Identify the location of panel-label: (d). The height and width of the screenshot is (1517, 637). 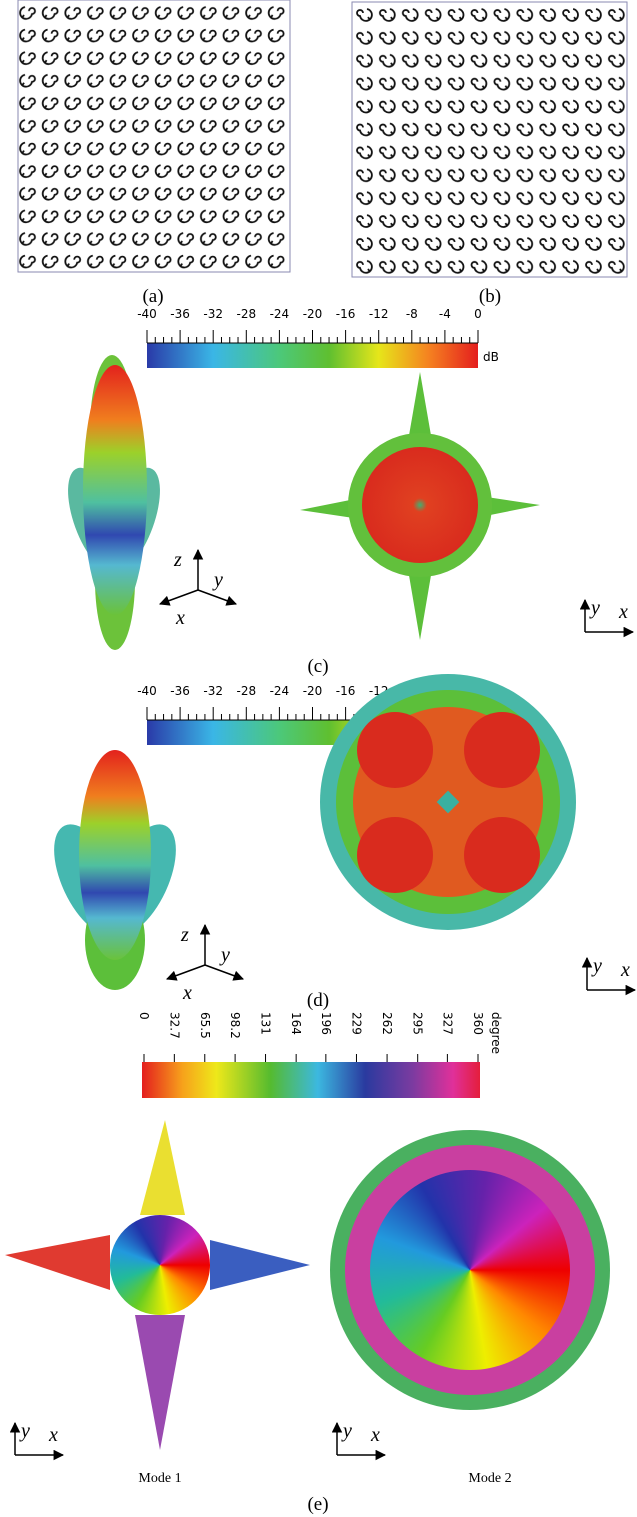
(318, 1000).